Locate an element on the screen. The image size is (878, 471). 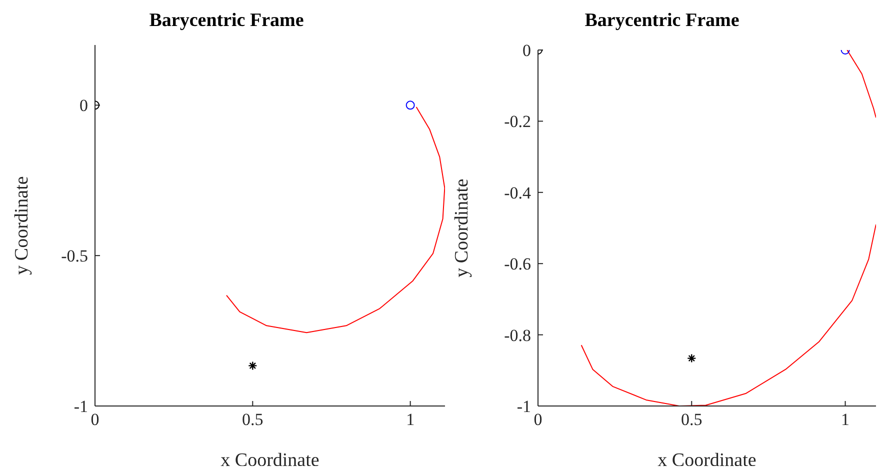
y-tick-label: -0.5 is located at coordinates (74, 256).